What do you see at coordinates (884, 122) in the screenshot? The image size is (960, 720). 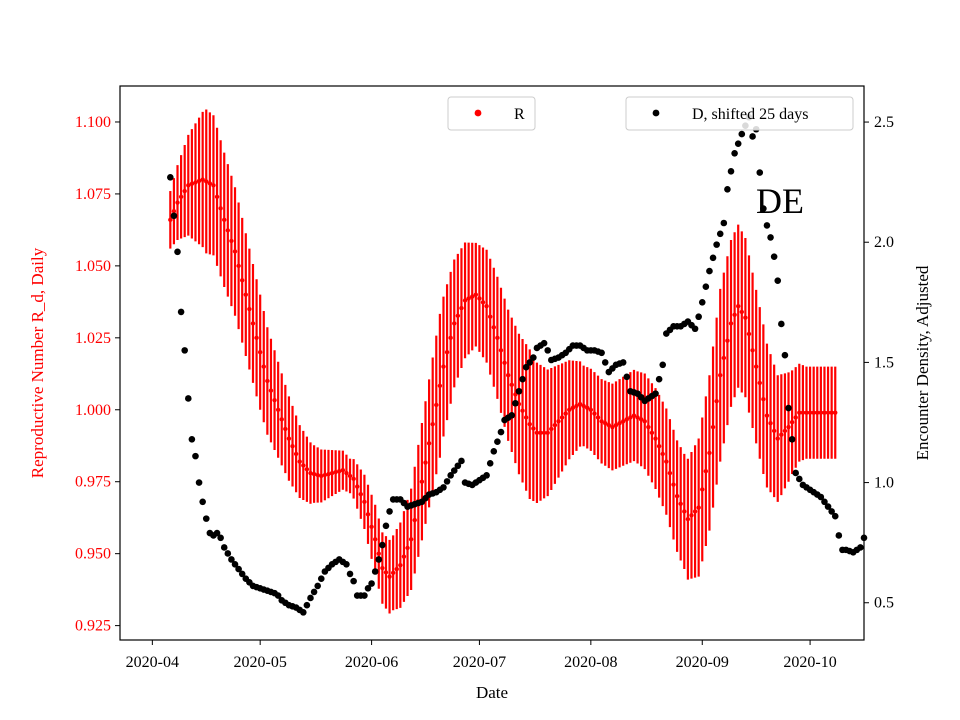 I see `right-y-tick-label: 2.5` at bounding box center [884, 122].